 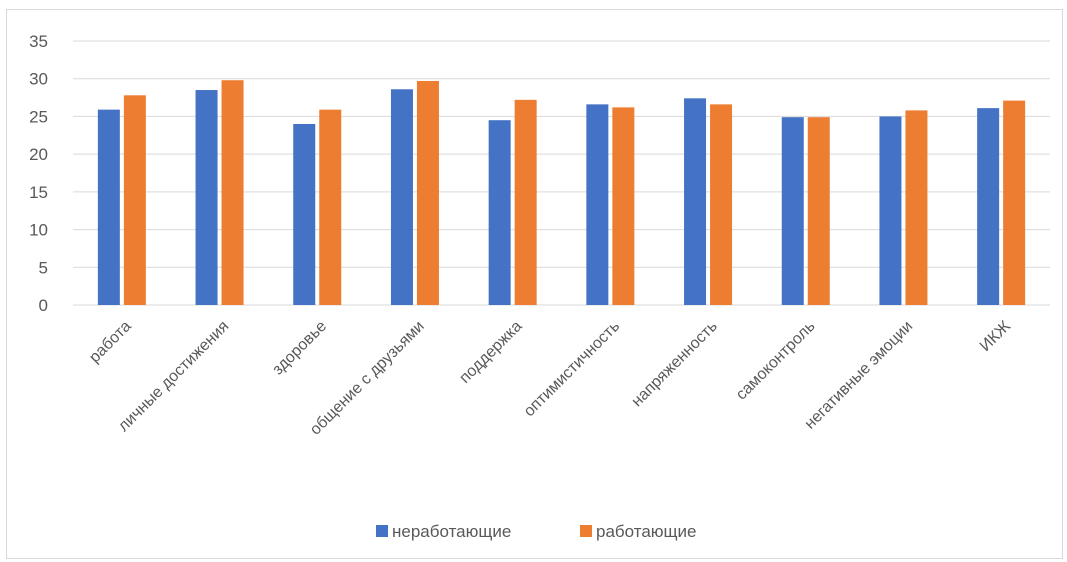 What do you see at coordinates (490, 352) in the screenshot?
I see `x-tick-label-4: поддержка` at bounding box center [490, 352].